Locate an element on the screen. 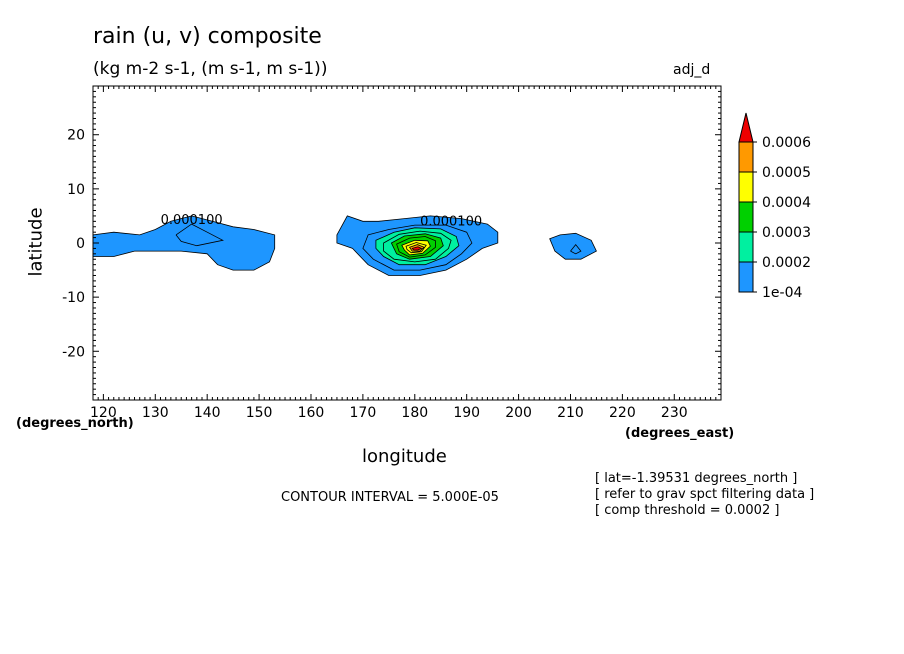 The height and width of the screenshot is (654, 904). colorbar-max-triangle is located at coordinates (746, 127).